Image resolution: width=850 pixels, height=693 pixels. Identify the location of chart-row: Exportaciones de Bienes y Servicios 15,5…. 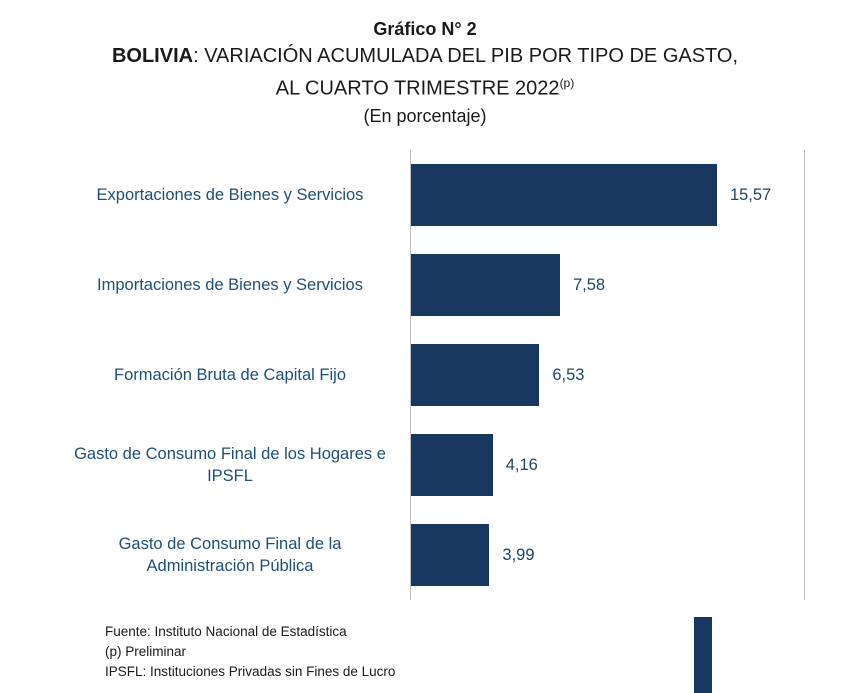
(422, 195).